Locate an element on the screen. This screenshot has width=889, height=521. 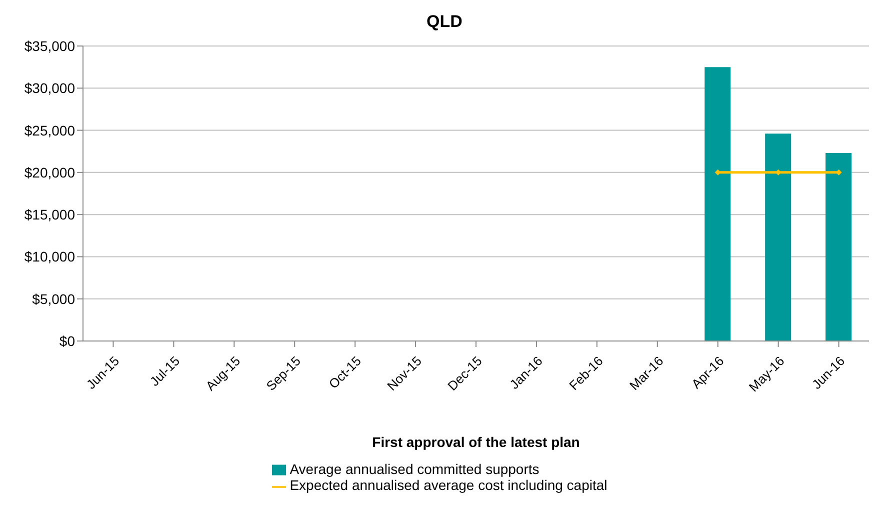
y-tick-label: $10,000 is located at coordinates (50, 256).